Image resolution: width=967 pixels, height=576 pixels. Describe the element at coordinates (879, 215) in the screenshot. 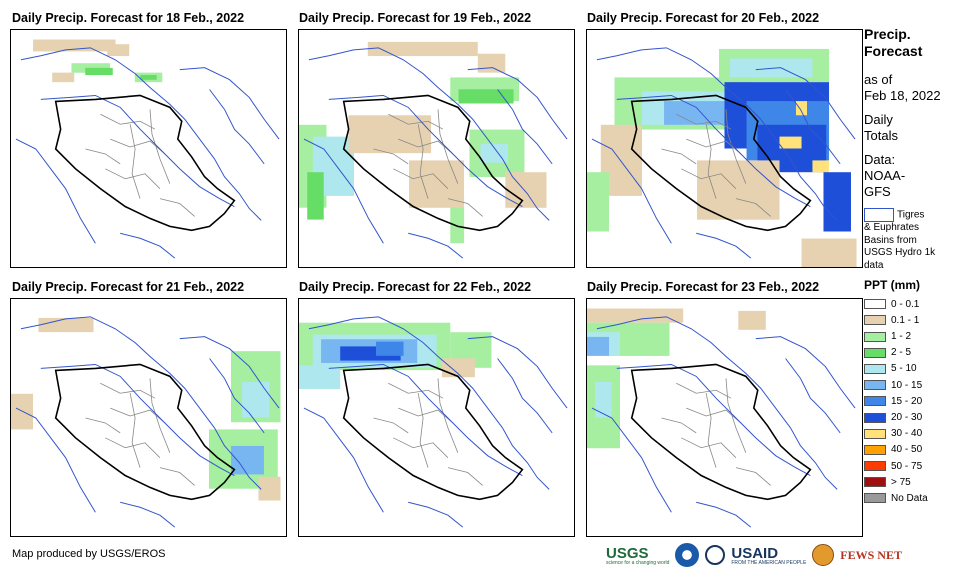

I see `basin-swatch` at that location.